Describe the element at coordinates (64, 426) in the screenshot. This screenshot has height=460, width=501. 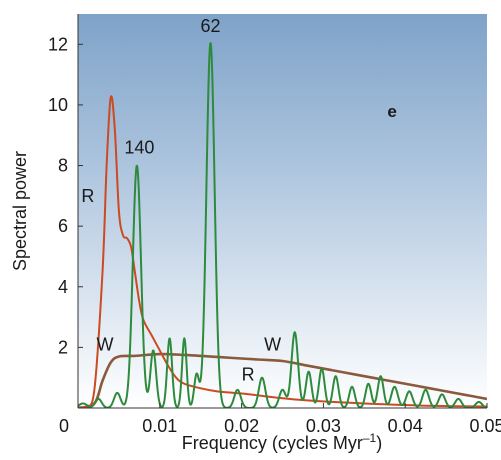
I see `x-tick-label: 0` at that location.